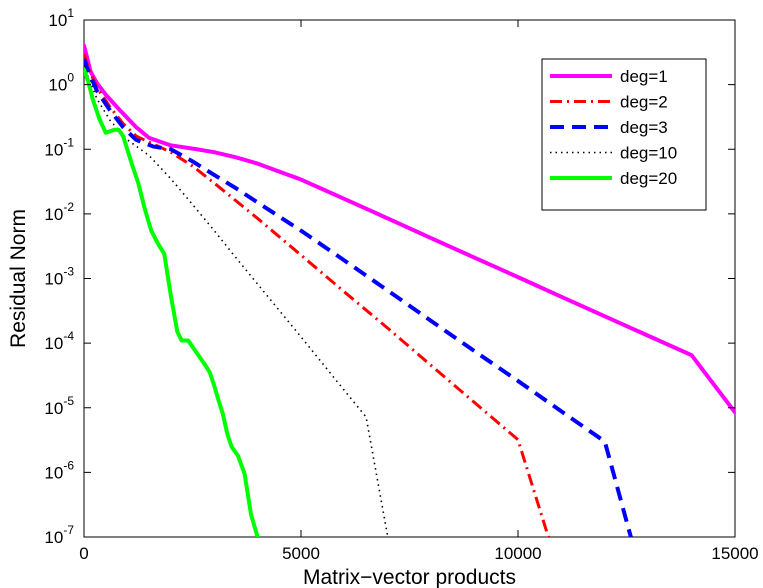 This screenshot has width=763, height=588. Describe the element at coordinates (648, 178) in the screenshot. I see `legend-label-deg-20: deg=20` at that location.